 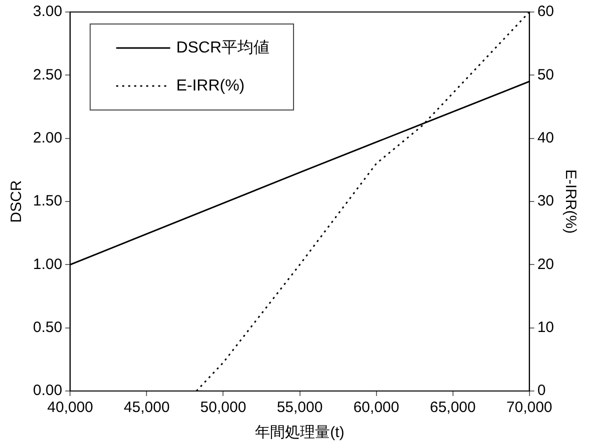 What do you see at coordinates (17, 201) in the screenshot?
I see `y-axis-title: DSCR` at bounding box center [17, 201].